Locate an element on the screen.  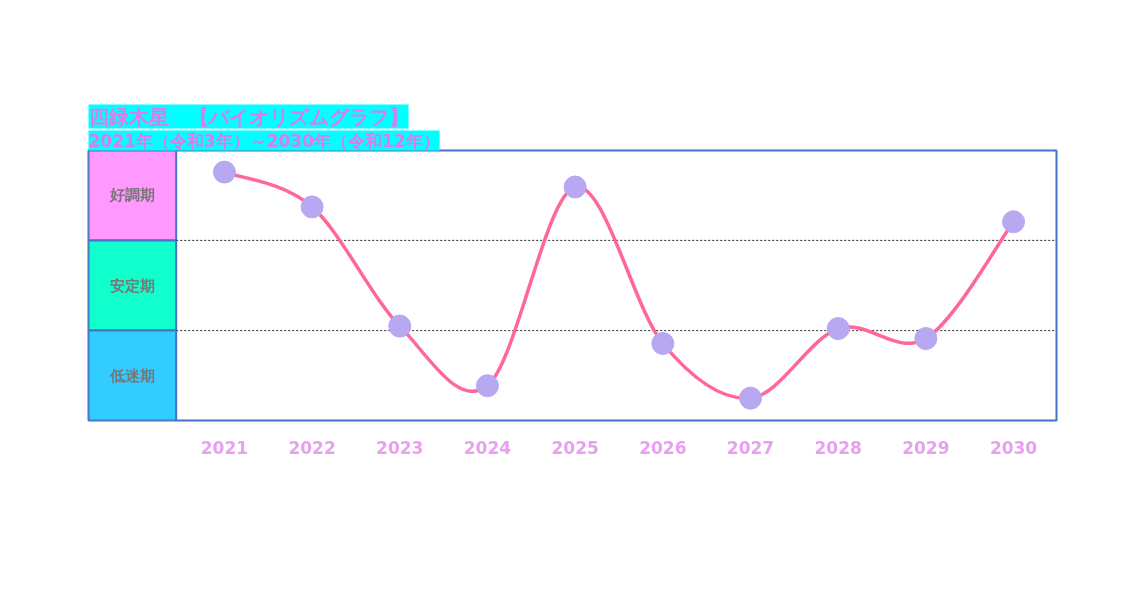
chart-subtitle: 2021年（令和3年）～2030年（令和12年） is located at coordinates (264, 140).